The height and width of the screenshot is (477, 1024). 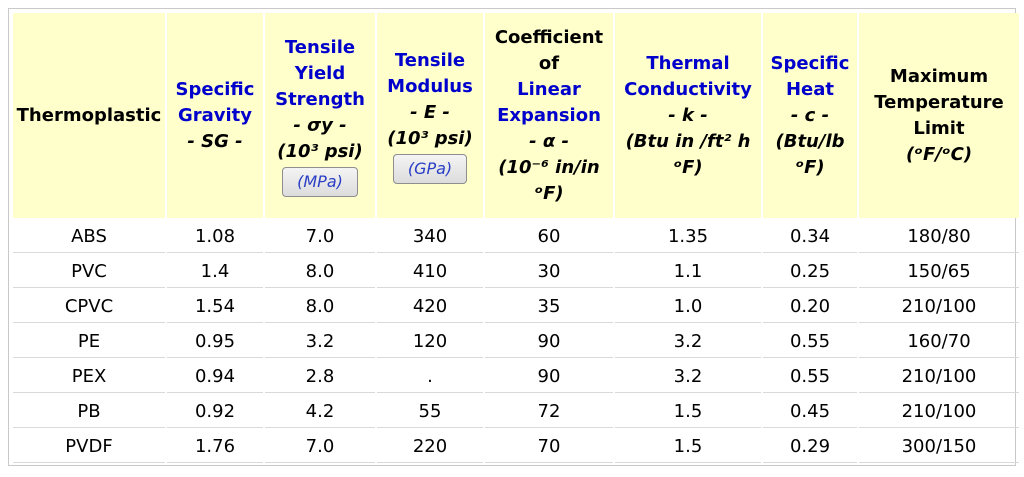 I want to click on column-header-line: Conductivity, so click(x=688, y=89).